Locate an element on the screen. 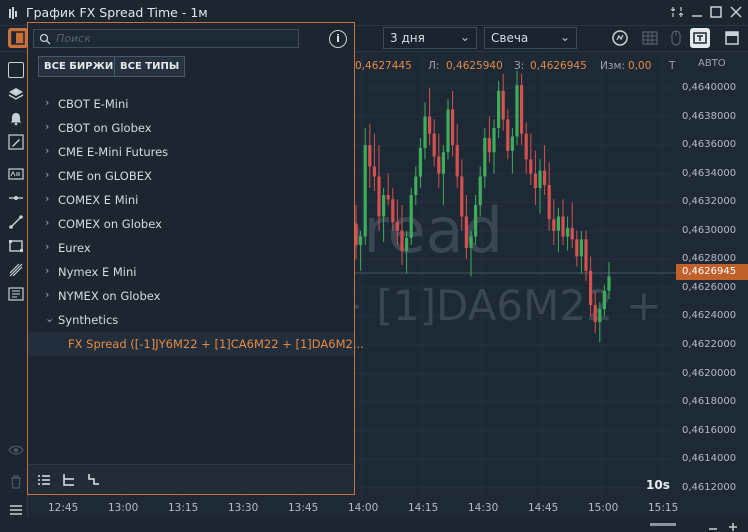 The width and height of the screenshot is (748, 532). price-axis-label: 0,4634000 is located at coordinates (709, 173).